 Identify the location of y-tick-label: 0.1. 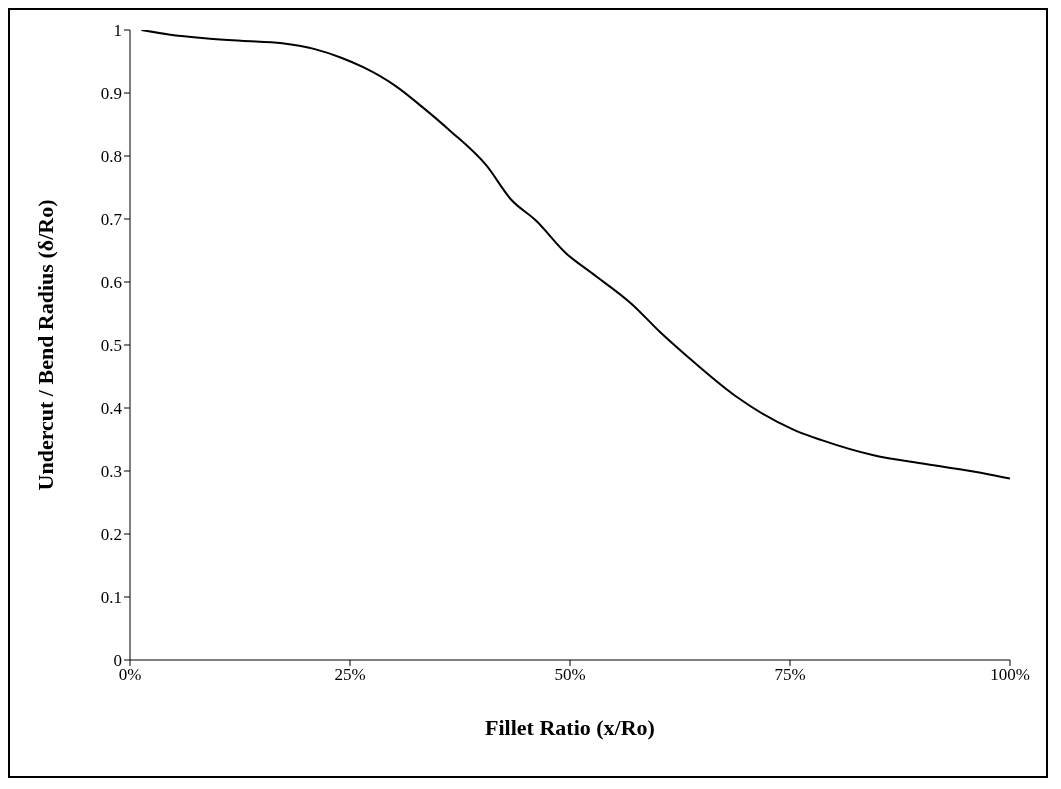
(111, 598).